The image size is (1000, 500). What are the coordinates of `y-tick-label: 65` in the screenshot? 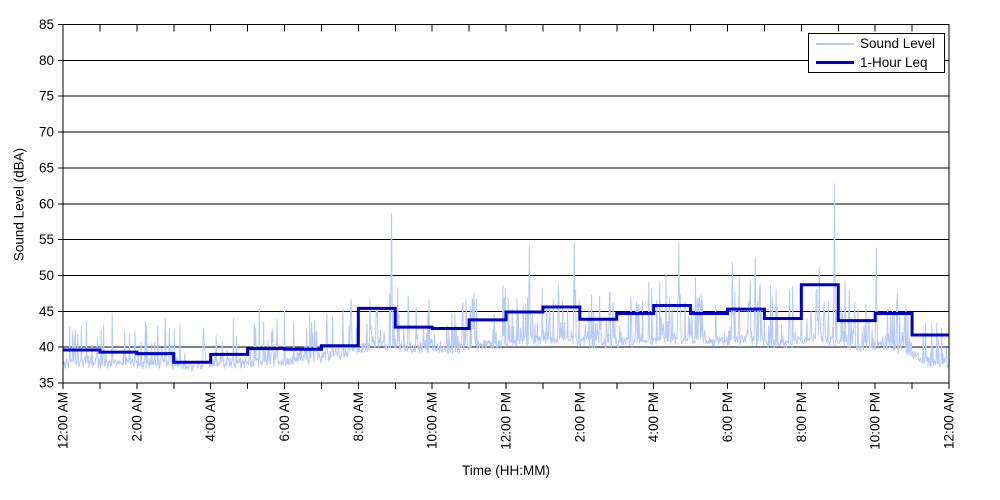 It's located at (46, 167).